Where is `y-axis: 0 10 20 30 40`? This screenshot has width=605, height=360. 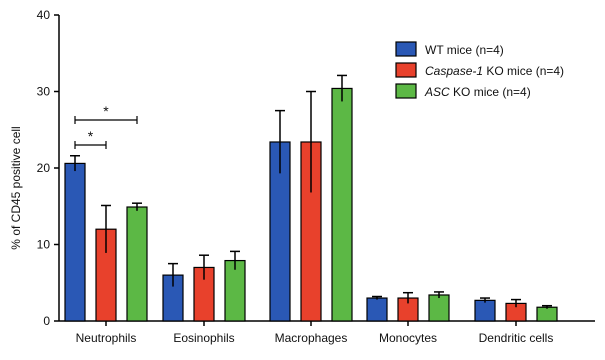
y-axis: 0 10 20 30 40 is located at coordinates (48, 168).